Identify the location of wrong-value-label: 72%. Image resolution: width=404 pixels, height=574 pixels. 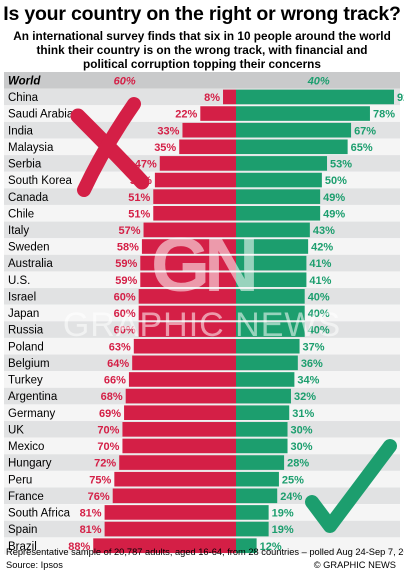
(105, 464).